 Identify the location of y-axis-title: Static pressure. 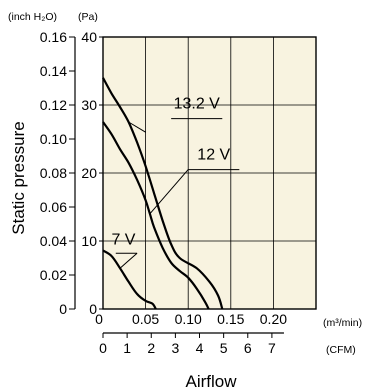
(18, 177).